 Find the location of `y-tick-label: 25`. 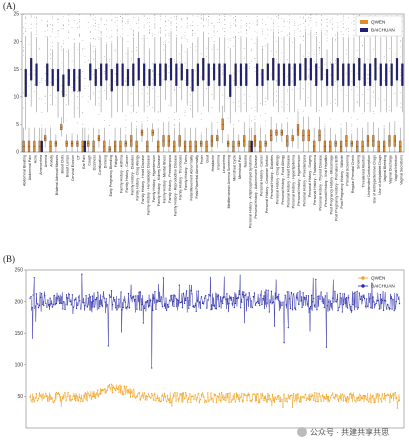

y-tick-label: 25 is located at coordinates (16, 15).